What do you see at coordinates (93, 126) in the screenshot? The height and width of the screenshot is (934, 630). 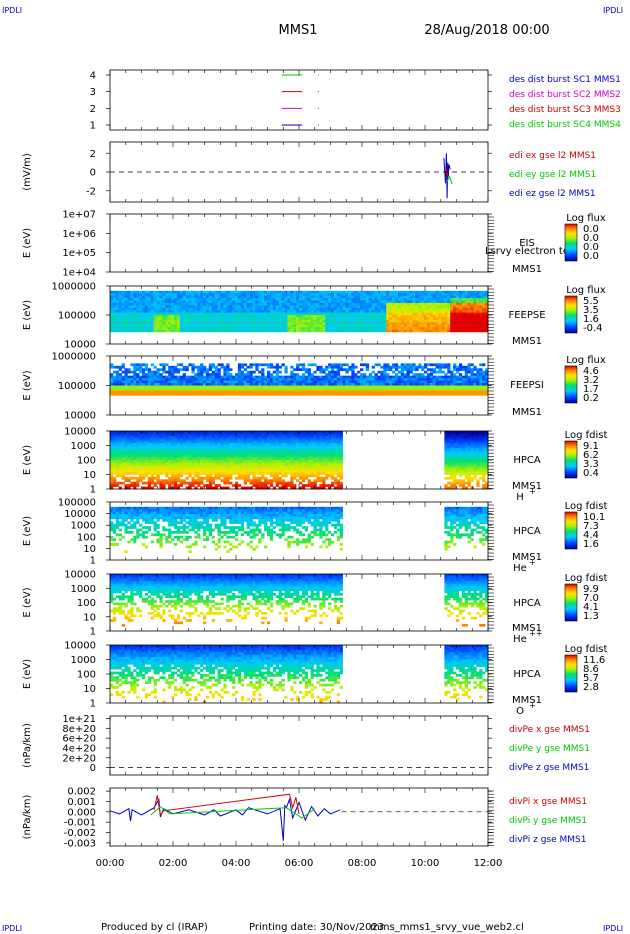 I see `y-tick-label: 1` at bounding box center [93, 126].